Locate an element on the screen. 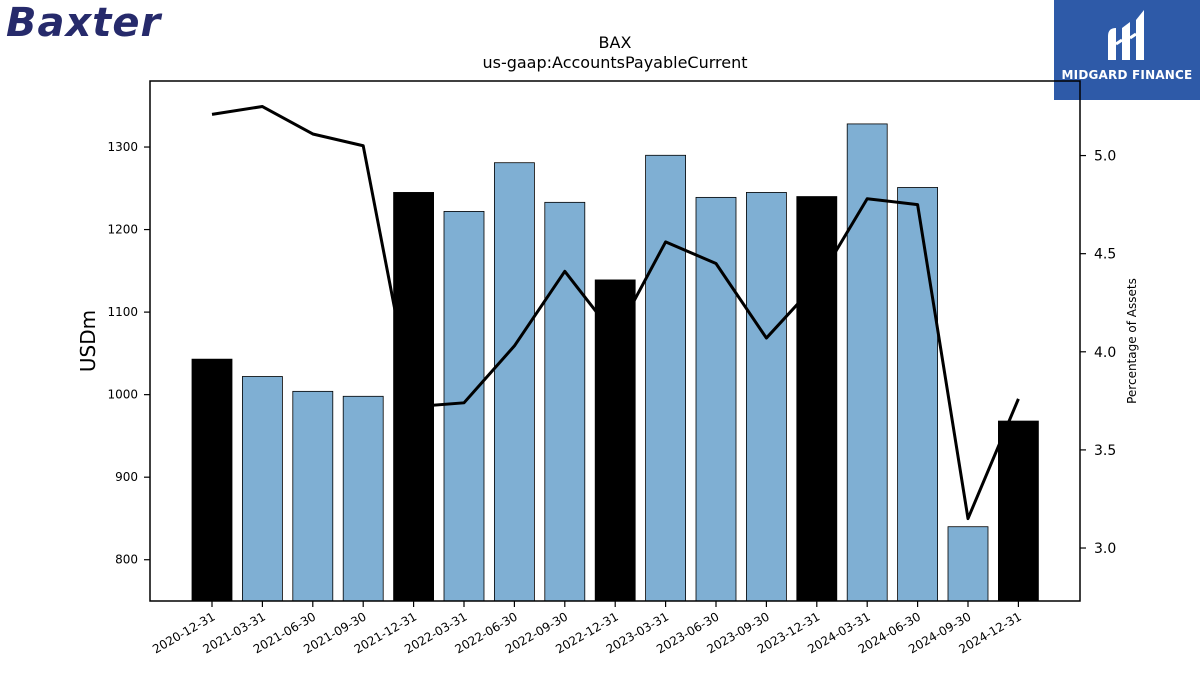 The width and height of the screenshot is (1200, 675). right-axis: 3.0 3.5 4.0 4.5 5.0 is located at coordinates (1098, 353).